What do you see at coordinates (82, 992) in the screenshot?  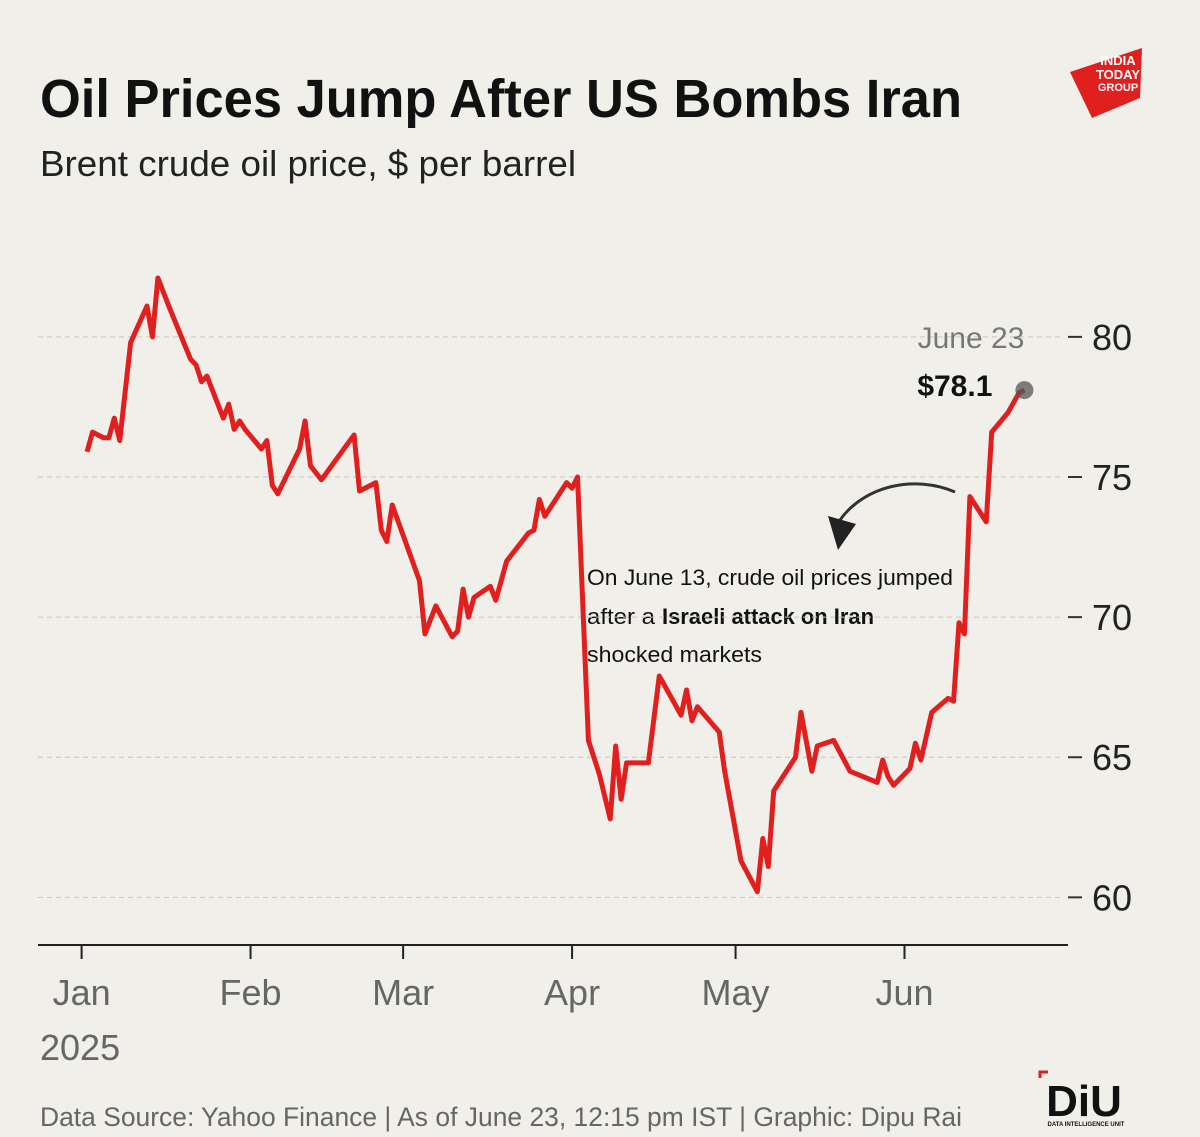 I see `x-tick-label: Jan` at bounding box center [82, 992].